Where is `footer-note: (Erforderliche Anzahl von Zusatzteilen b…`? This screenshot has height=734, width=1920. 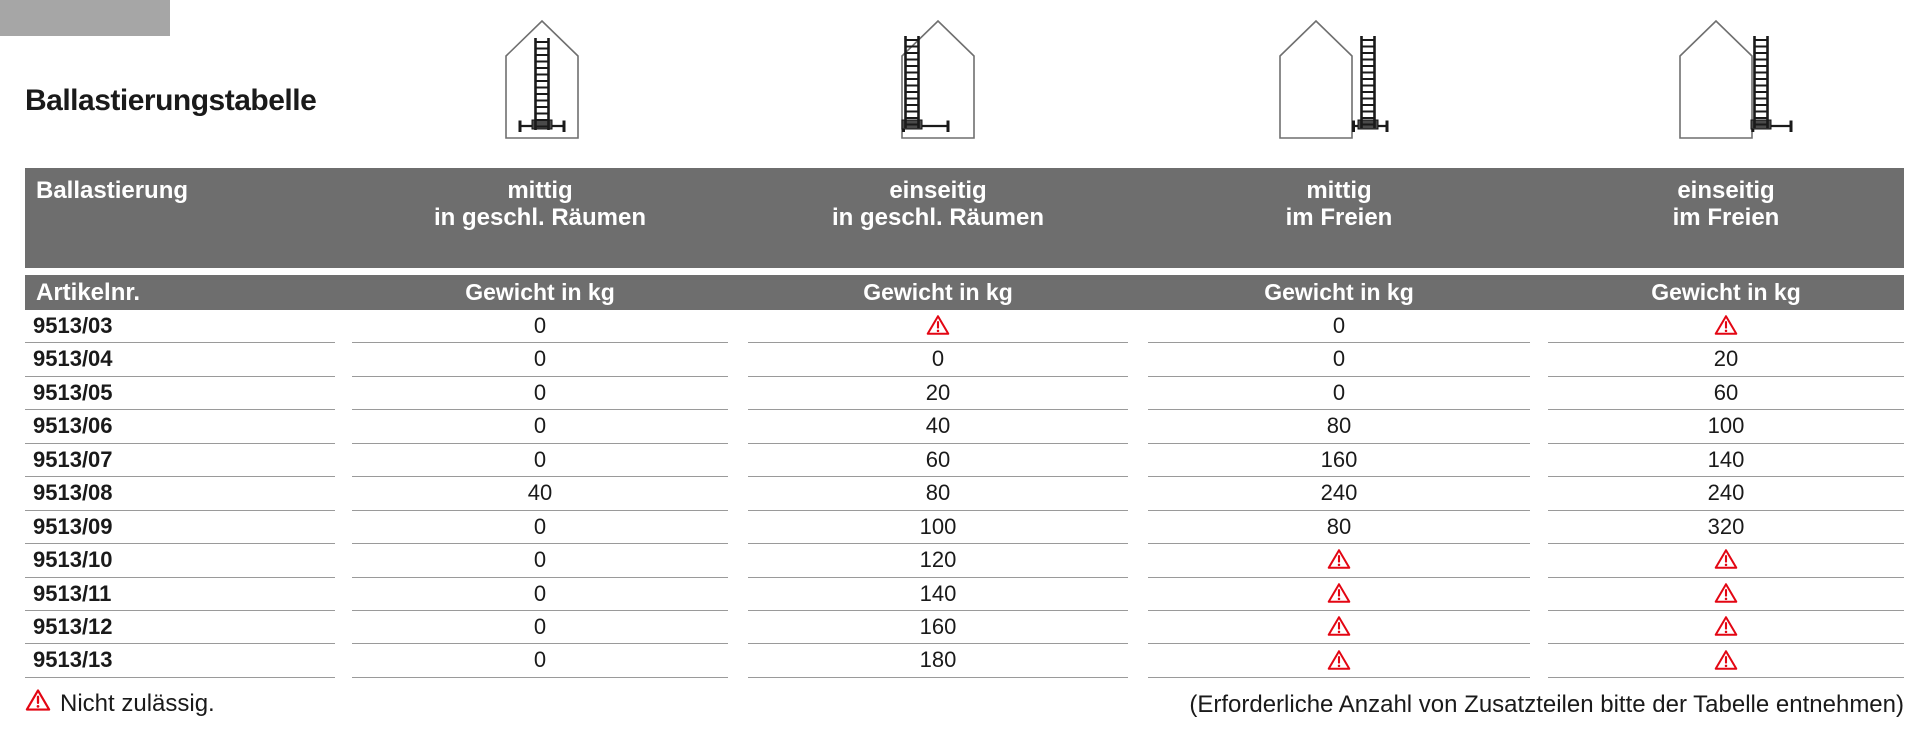 footer-note: (Erforderliche Anzahl von Zusatzteilen b… is located at coordinates (1546, 704).